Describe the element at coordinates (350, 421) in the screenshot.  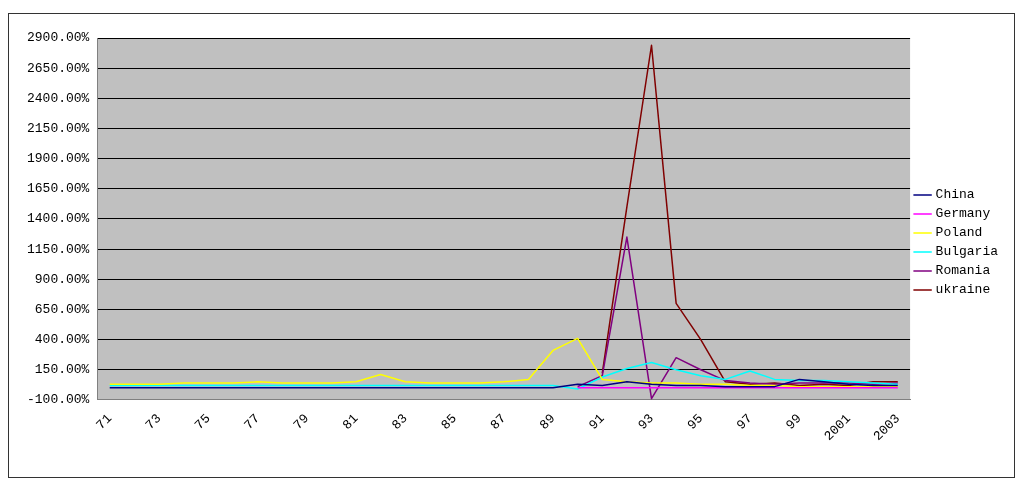
I see `x-tick-label: 81` at that location.